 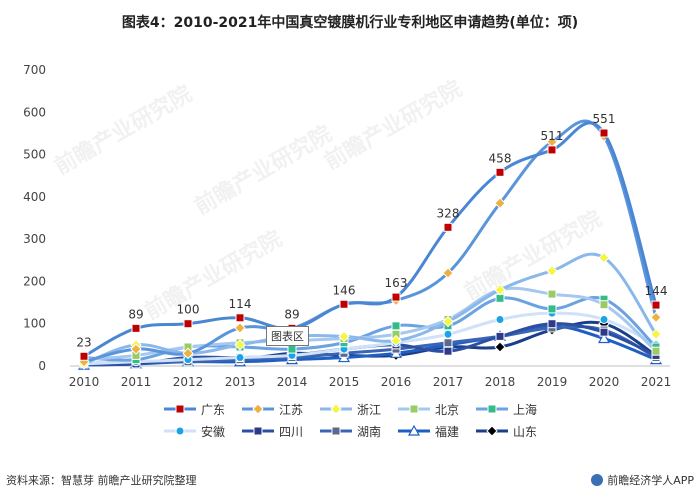 I want to click on x-tick-label: 2019, so click(x=552, y=382).